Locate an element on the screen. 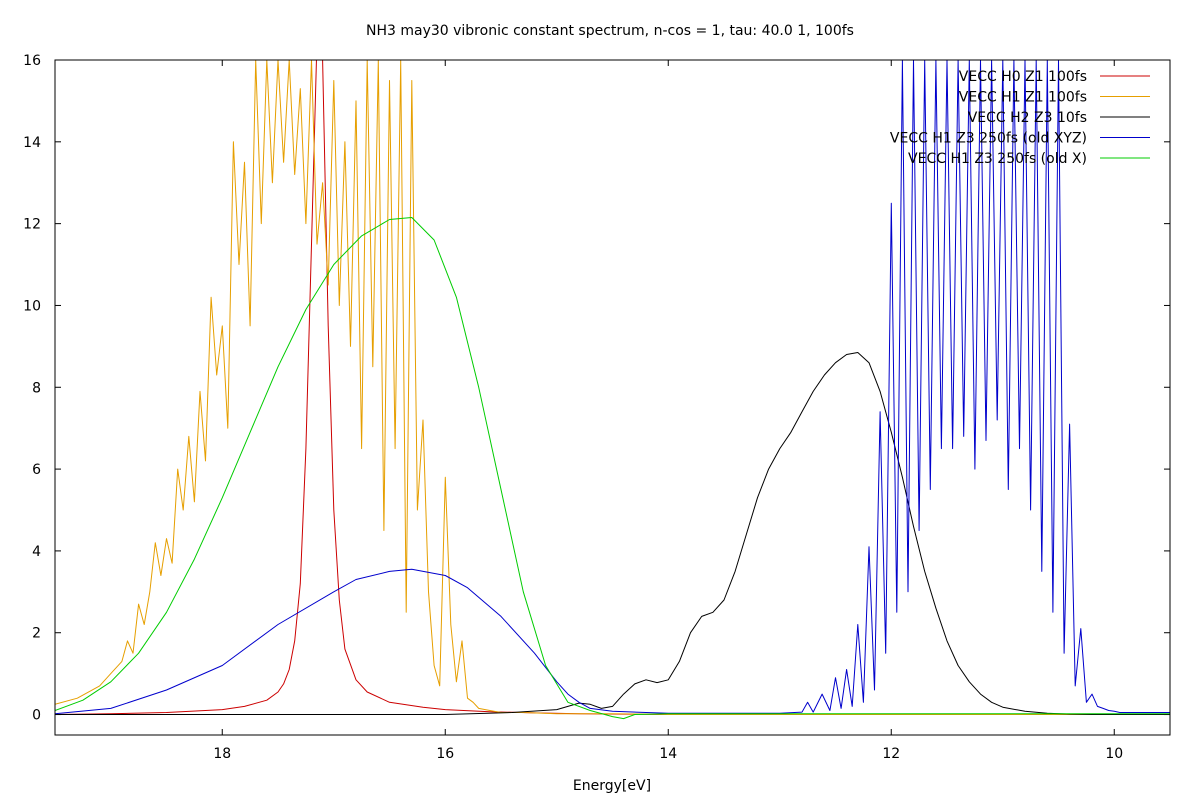 The image size is (1200, 800). legend-label: VECC H1 Z1 100fs is located at coordinates (1023, 98).